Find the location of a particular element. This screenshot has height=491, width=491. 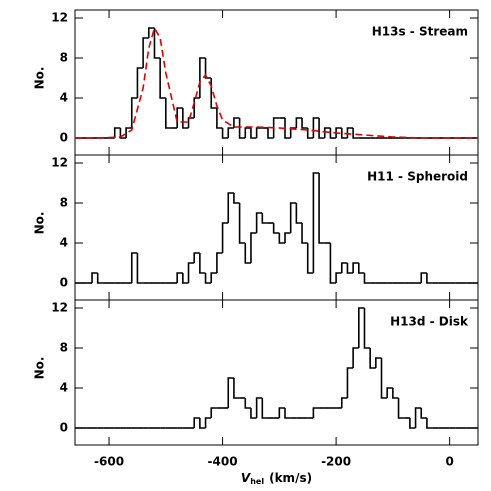

x-axis-label-sub: hel is located at coordinates (257, 481).